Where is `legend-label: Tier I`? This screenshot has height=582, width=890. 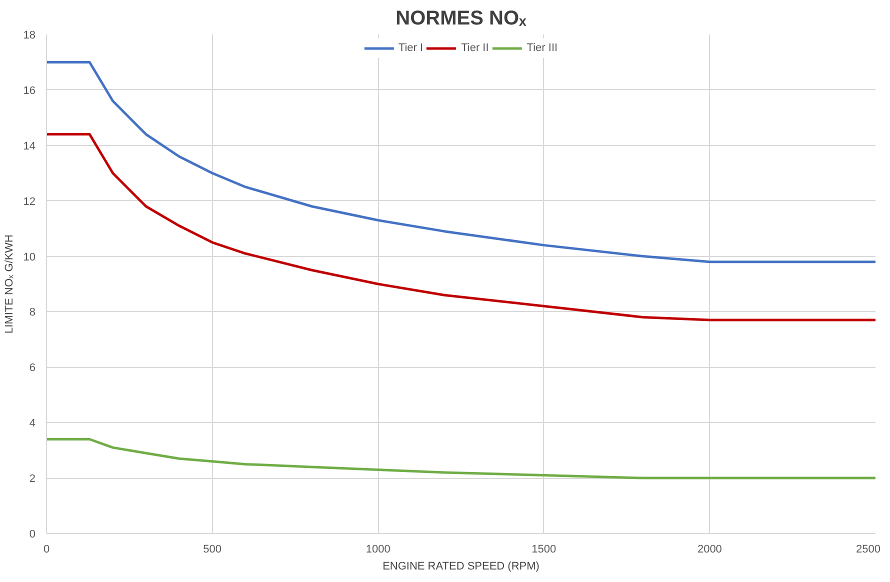
legend-label: Tier I is located at coordinates (411, 48).